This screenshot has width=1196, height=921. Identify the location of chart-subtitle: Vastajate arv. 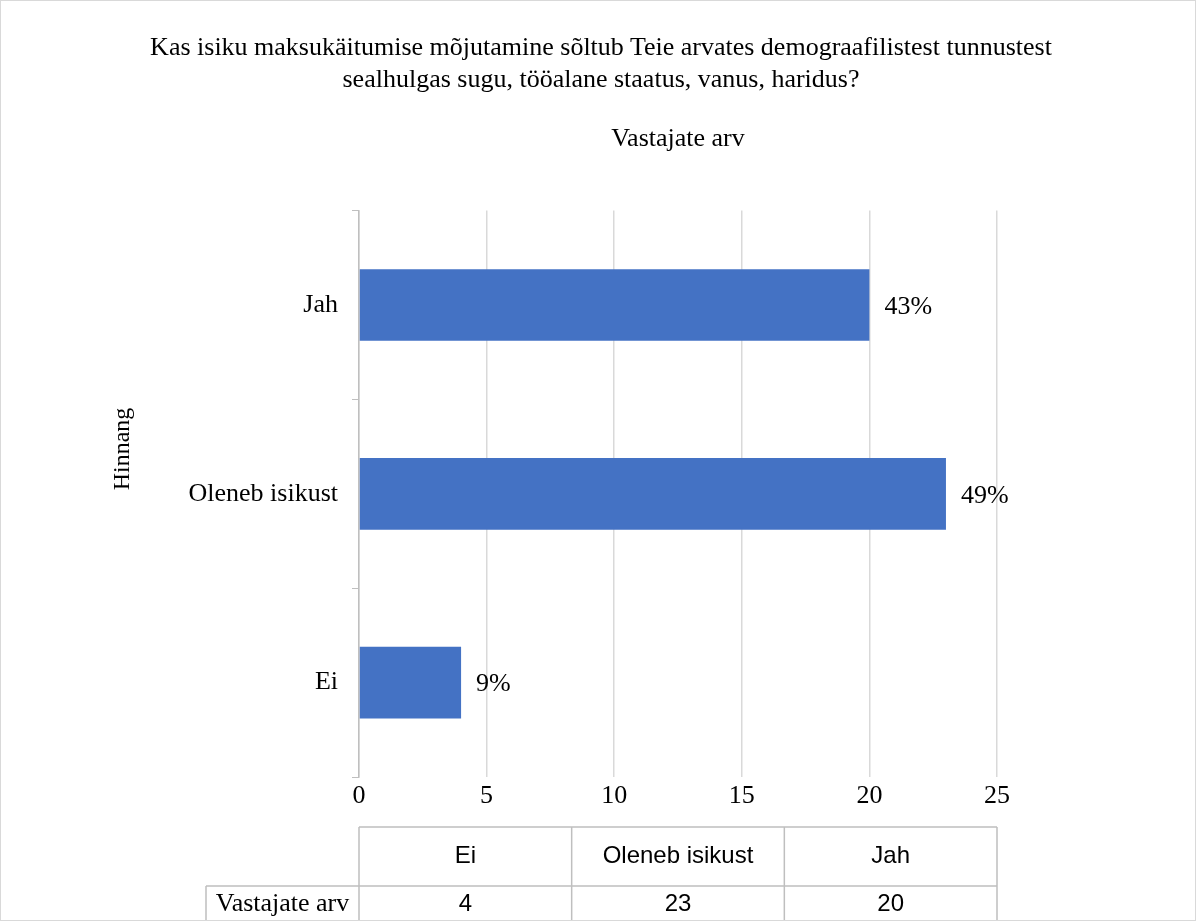
(678, 138).